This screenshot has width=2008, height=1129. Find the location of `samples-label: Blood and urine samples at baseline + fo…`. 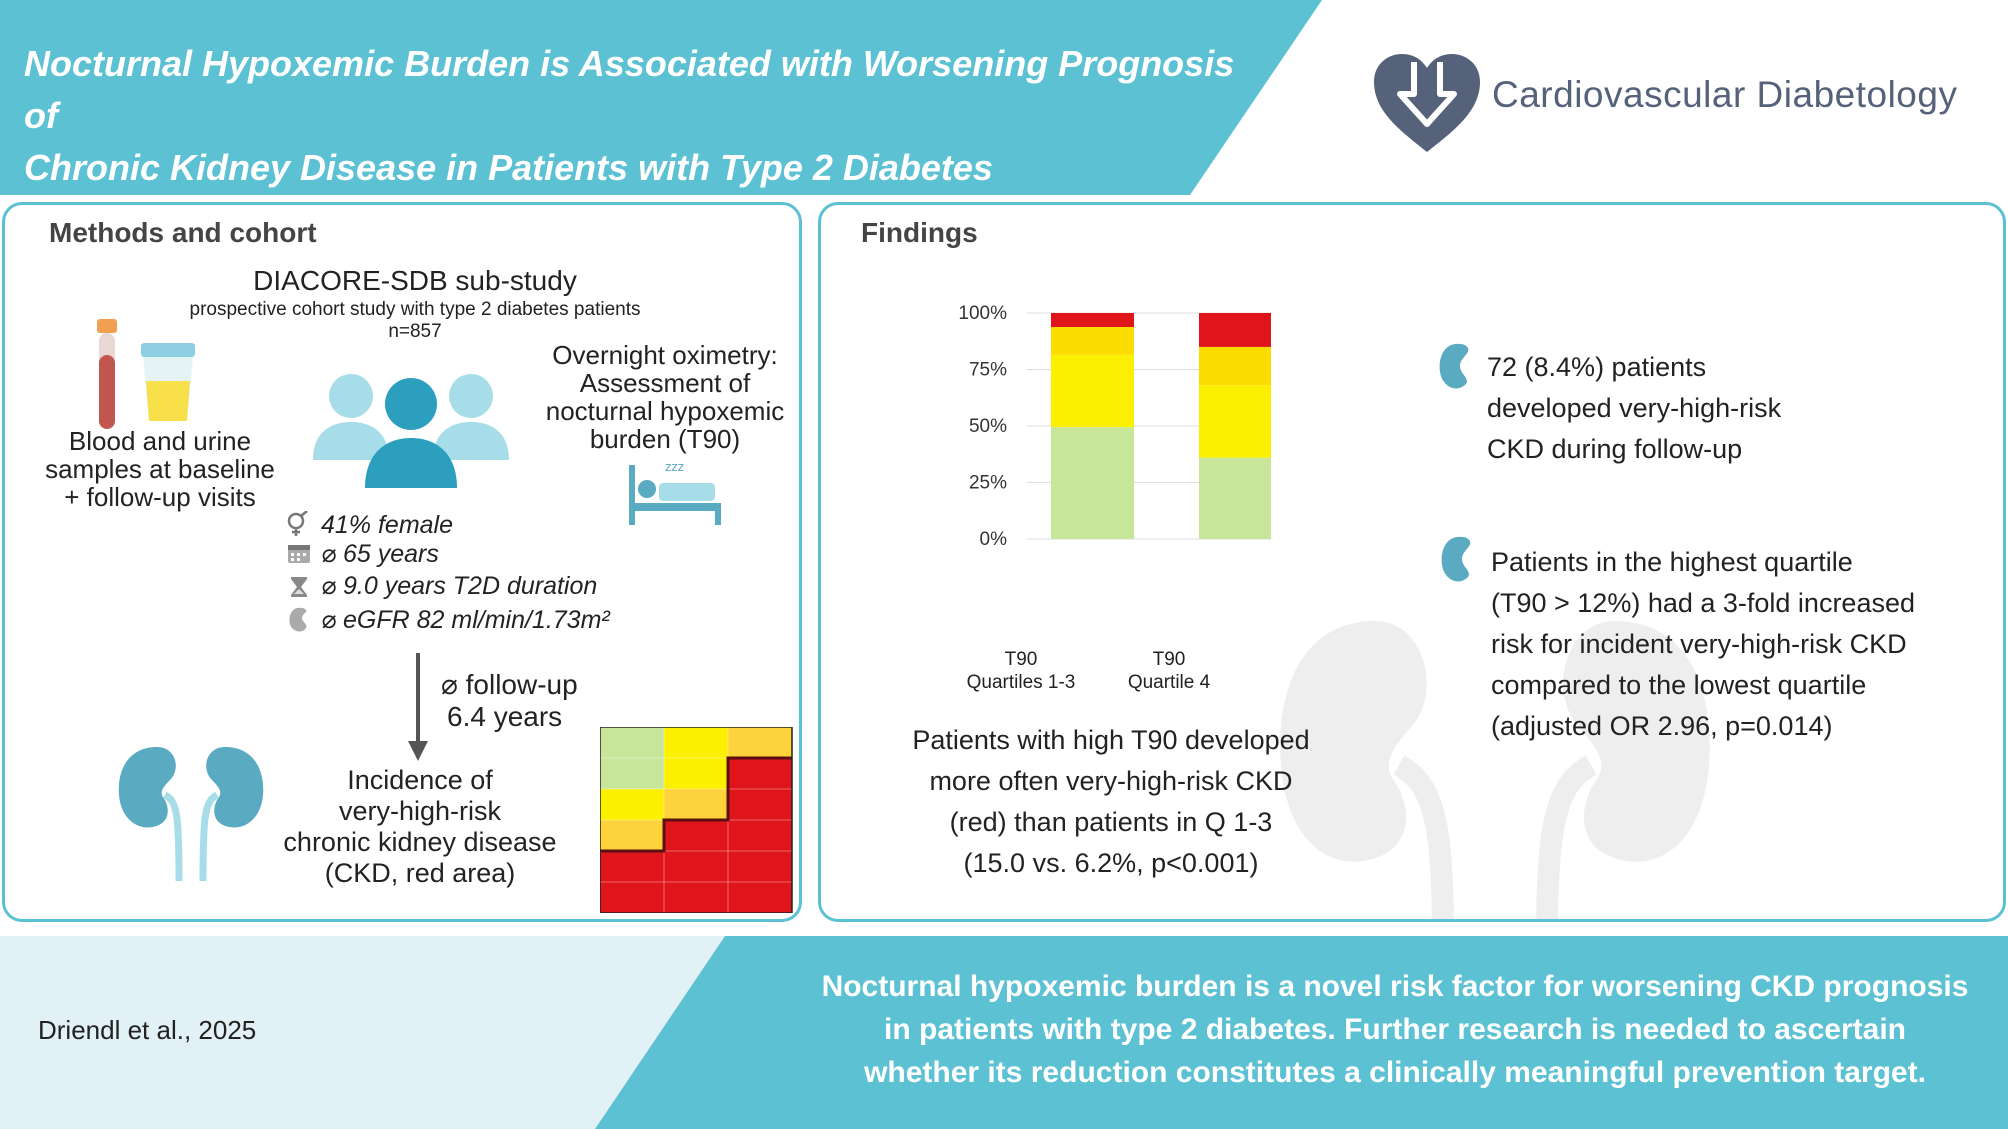

samples-label: Blood and urine samples at baseline + fo… is located at coordinates (160, 469).